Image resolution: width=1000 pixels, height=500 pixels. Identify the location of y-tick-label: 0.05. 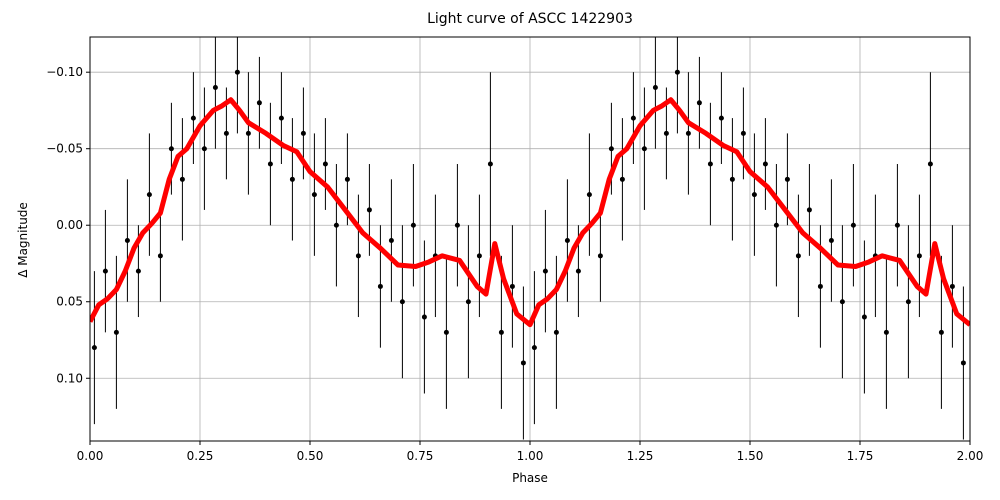
(69, 302).